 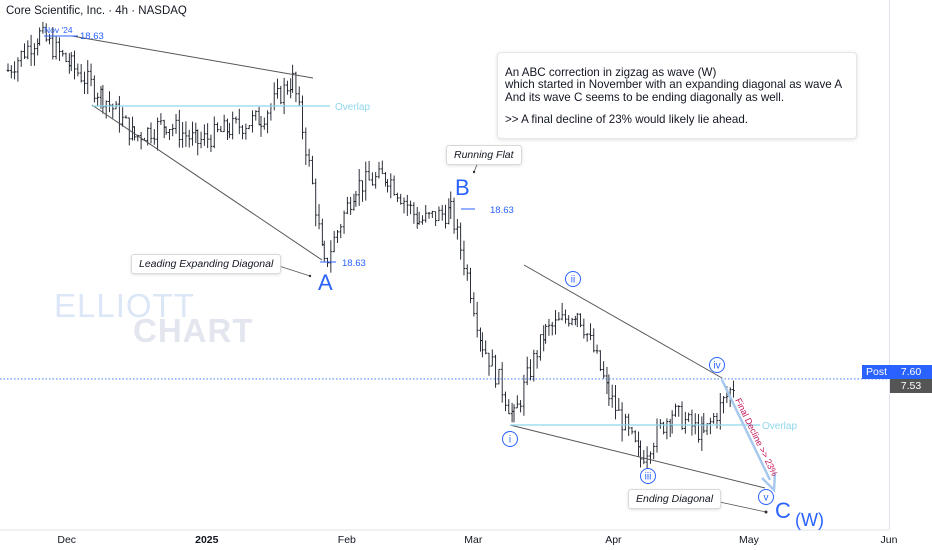 I want to click on callout-dot-b, so click(x=474, y=172).